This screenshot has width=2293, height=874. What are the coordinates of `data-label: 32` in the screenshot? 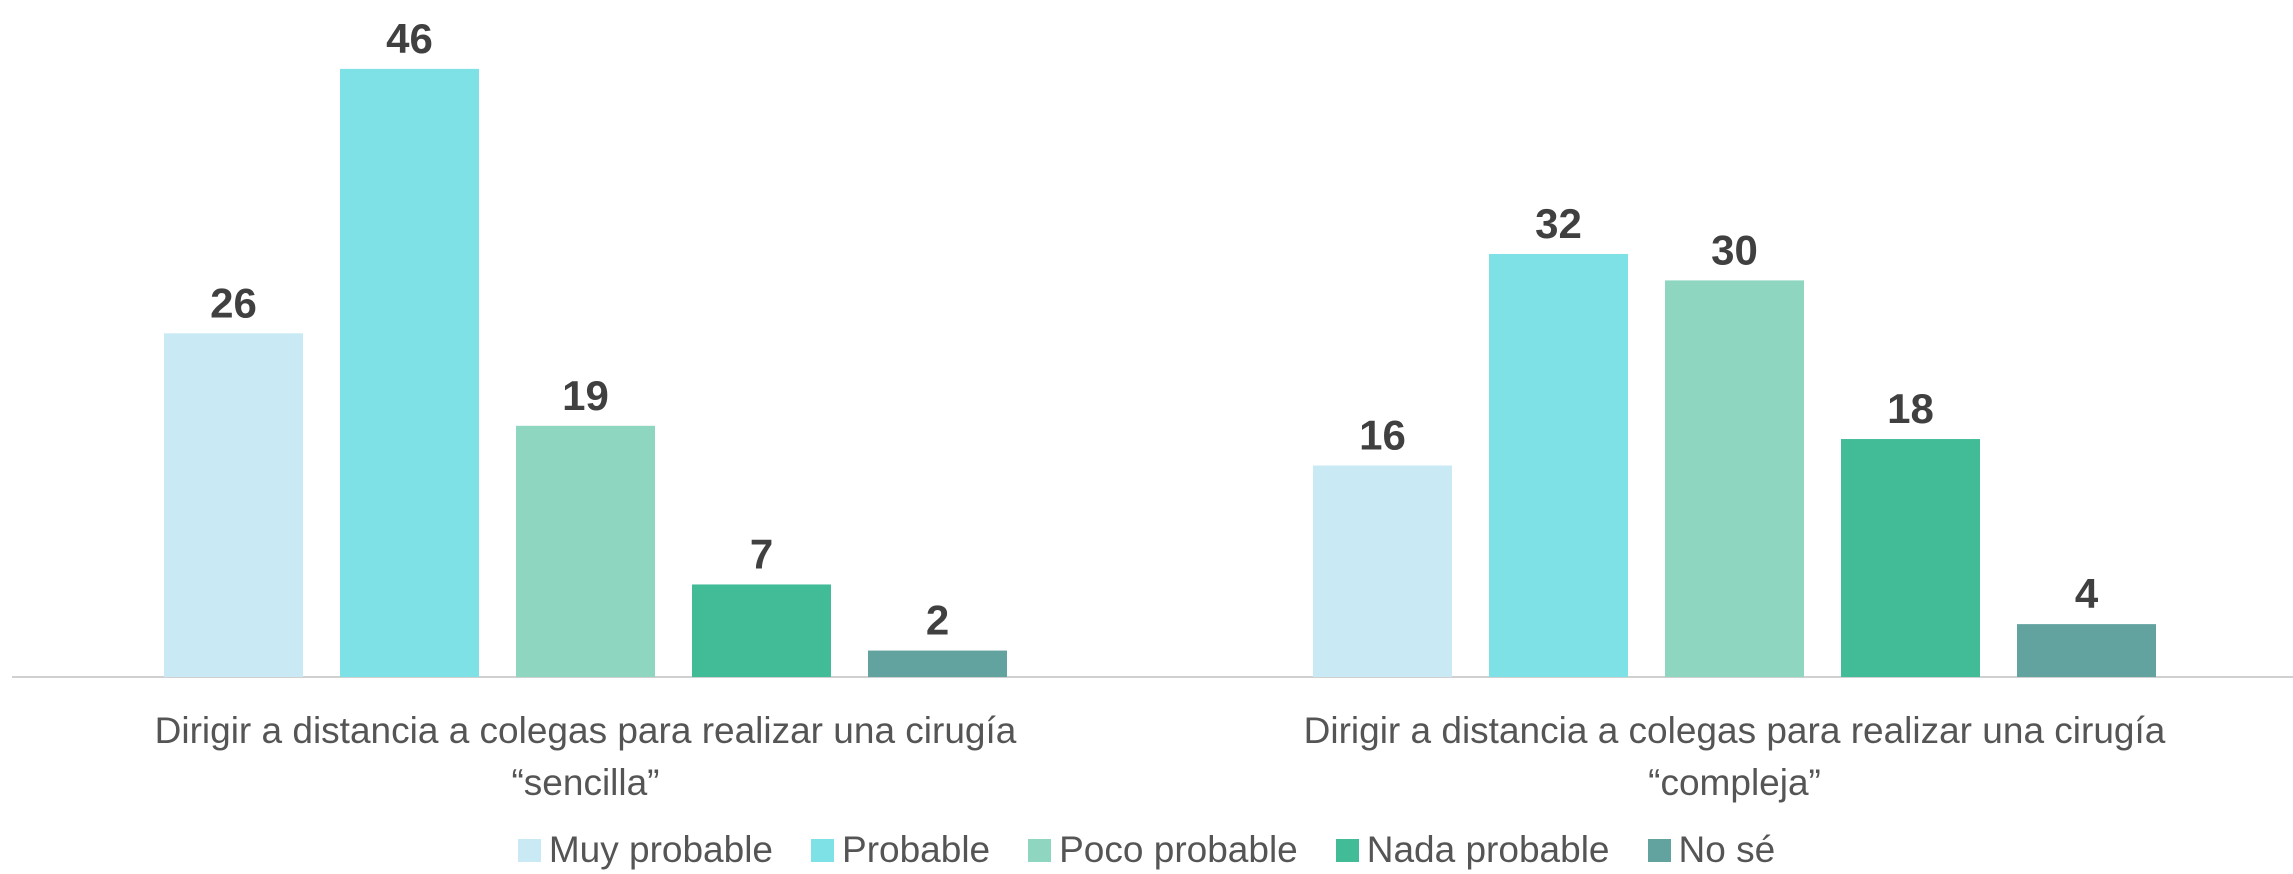 It's located at (1558, 223).